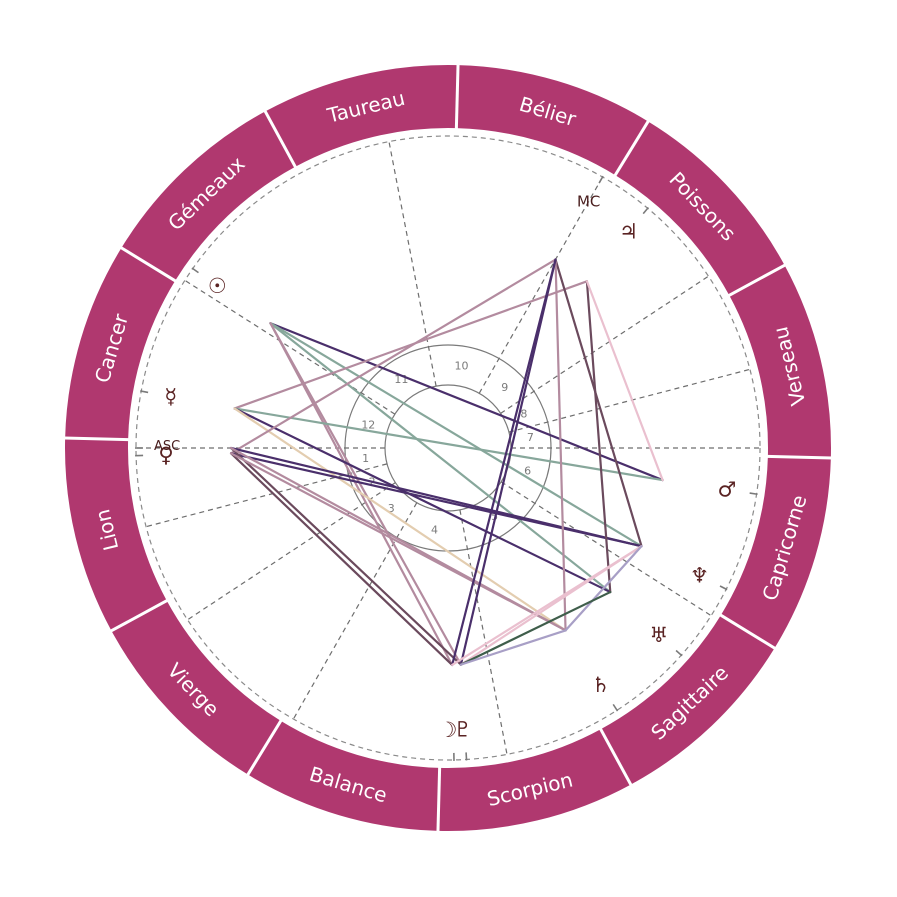 Image resolution: width=897 pixels, height=897 pixels. I want to click on aspect-line-jupiter-uranus, so click(598, 437).